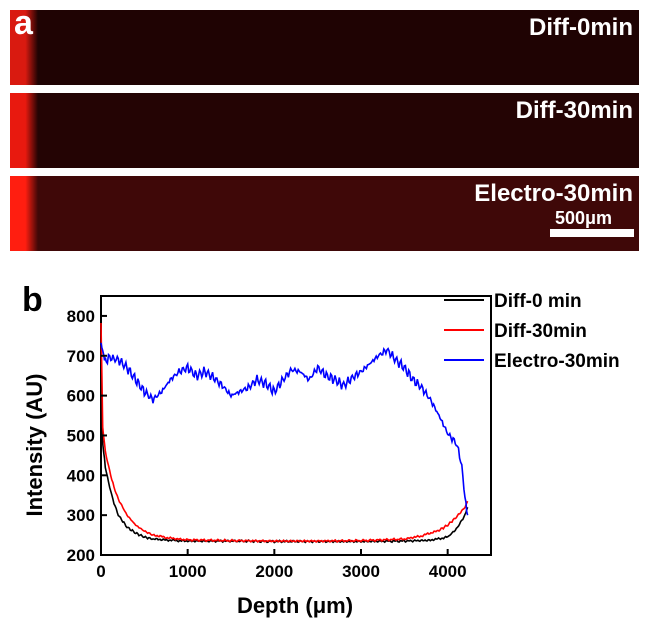 Image resolution: width=649 pixels, height=621 pixels. What do you see at coordinates (540, 331) in the screenshot?
I see `legend-label: Diff-30min` at bounding box center [540, 331].